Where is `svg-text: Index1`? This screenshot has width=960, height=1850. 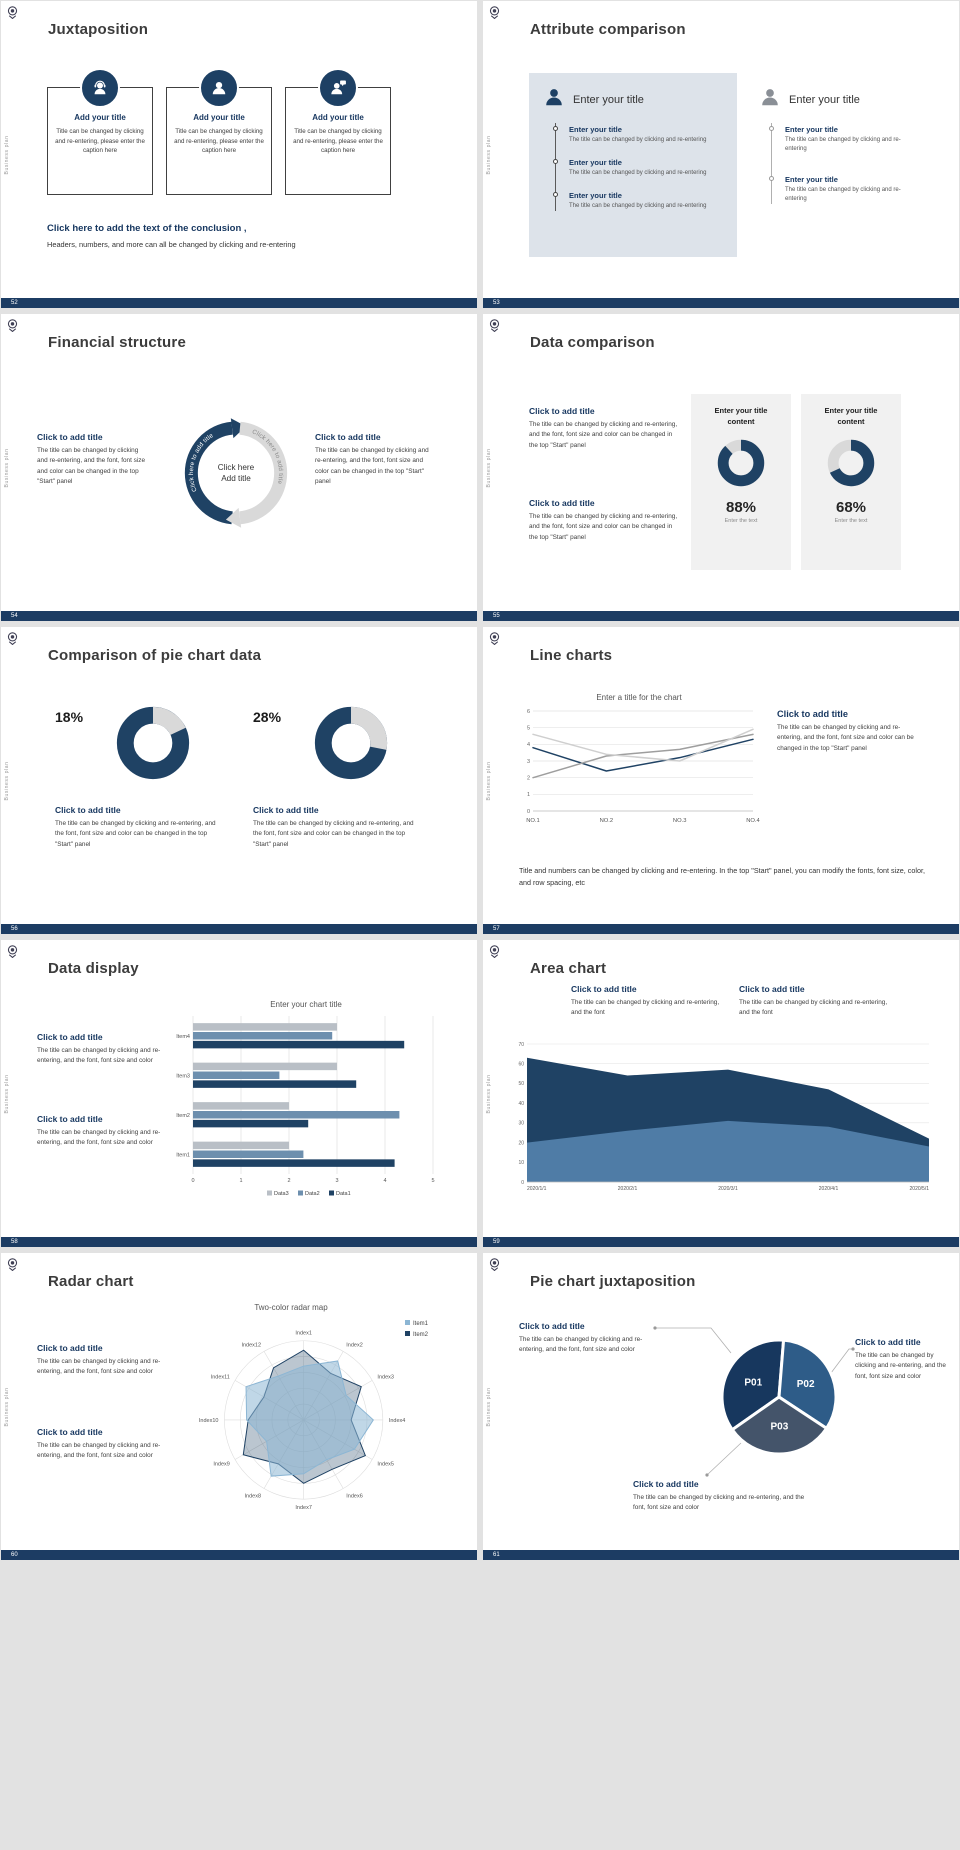 svg-text: Index1 is located at coordinates (303, 1334).